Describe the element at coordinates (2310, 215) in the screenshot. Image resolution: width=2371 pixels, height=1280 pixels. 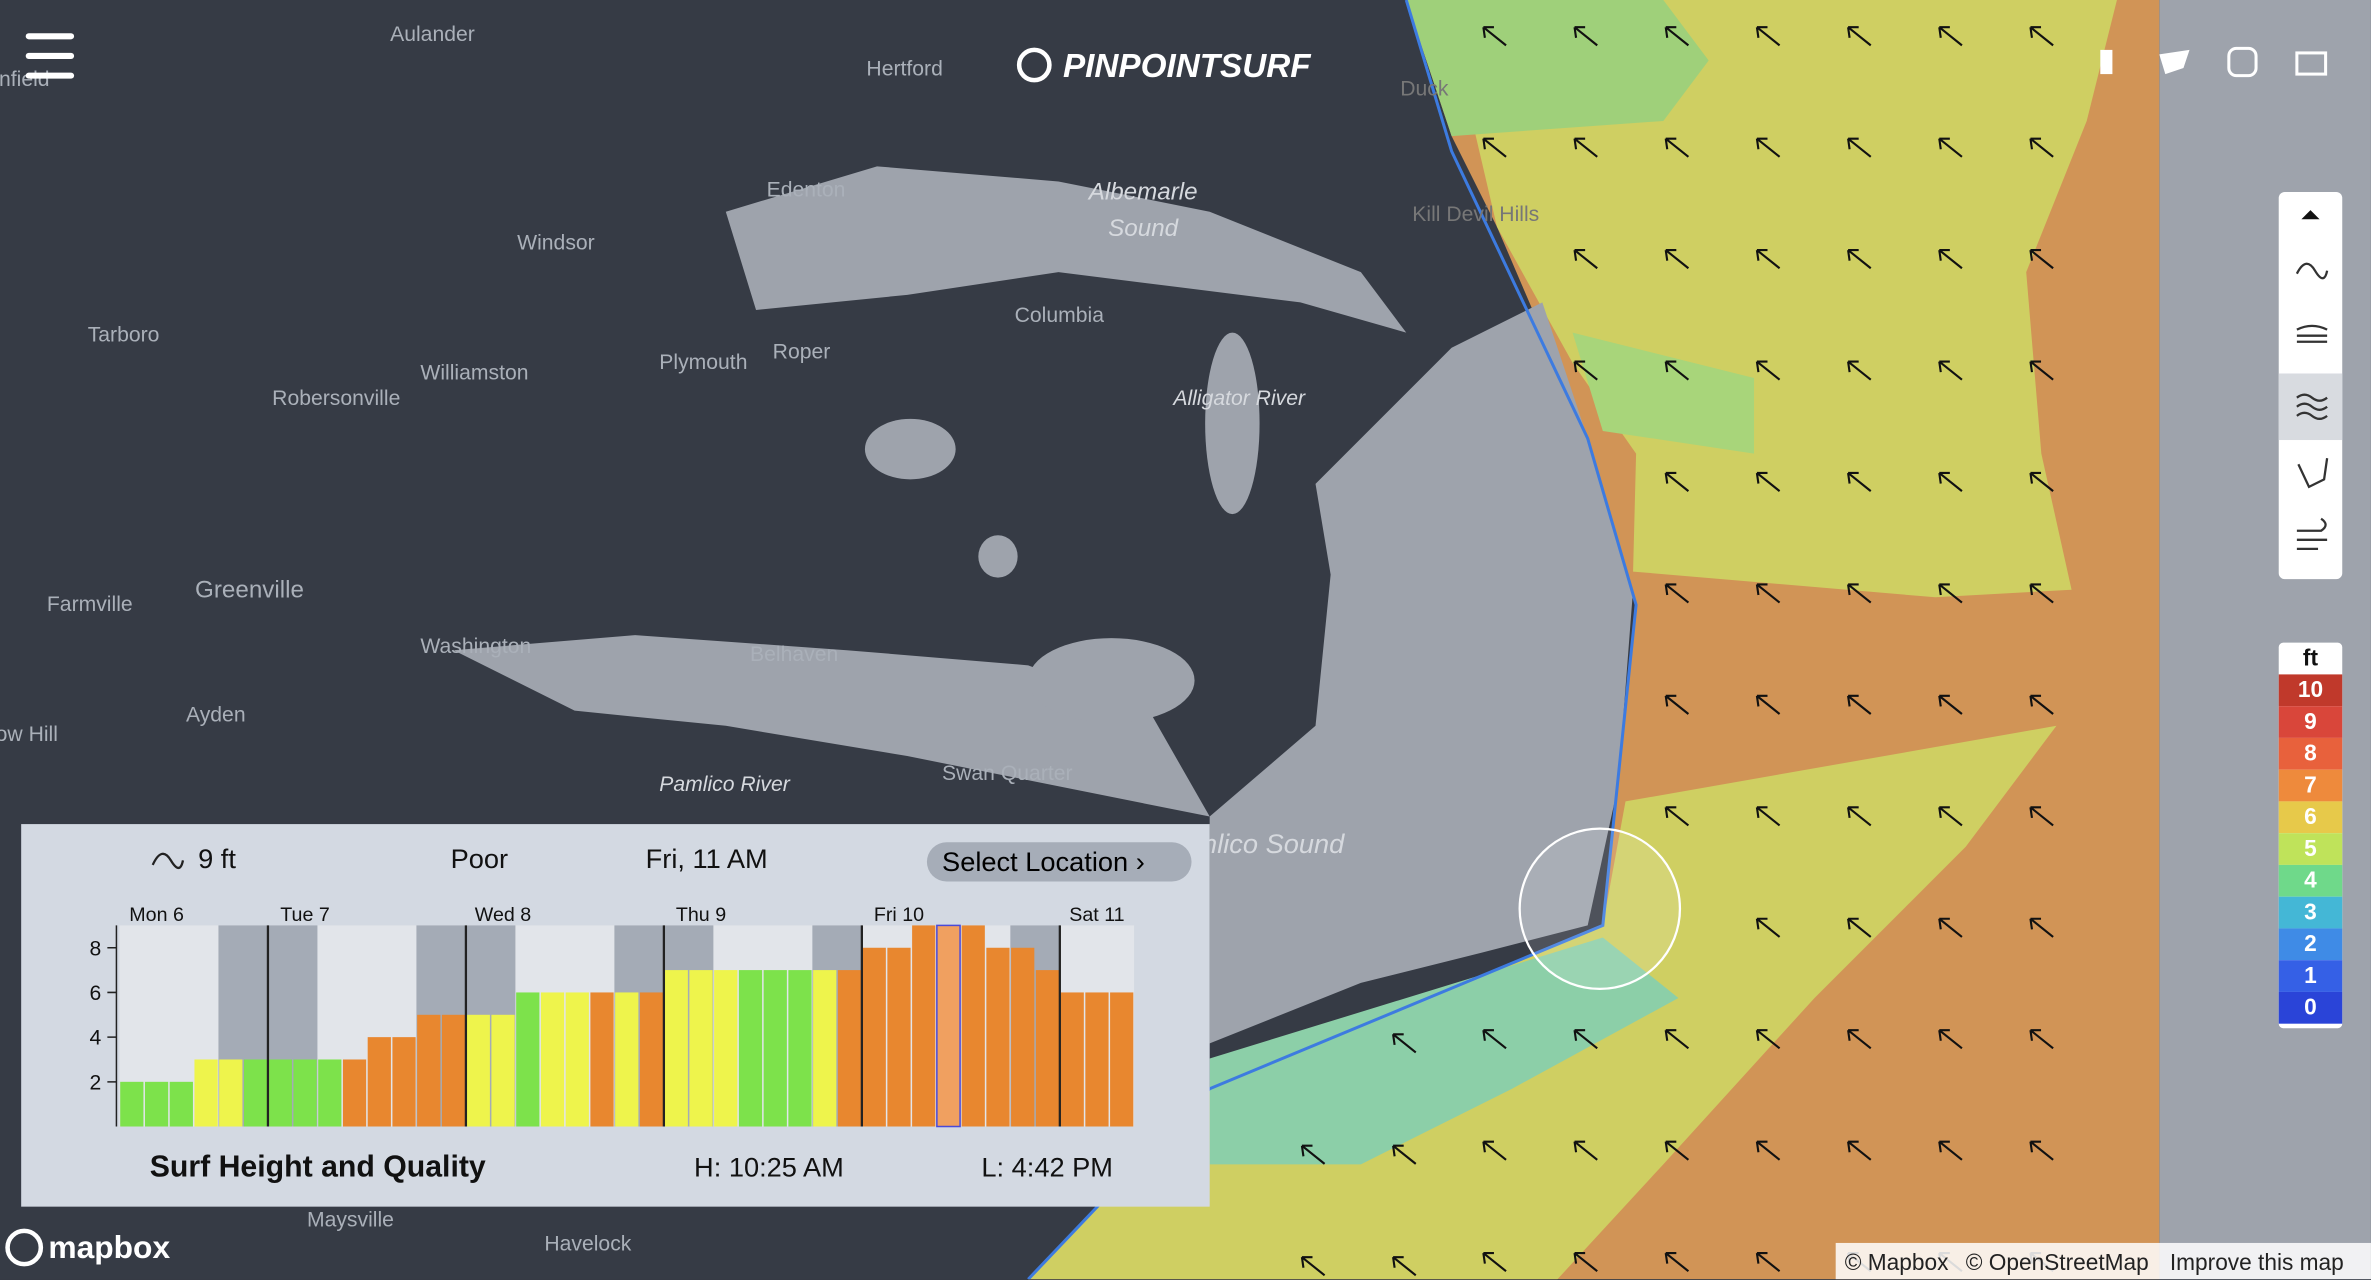
I see `collapse-button` at that location.